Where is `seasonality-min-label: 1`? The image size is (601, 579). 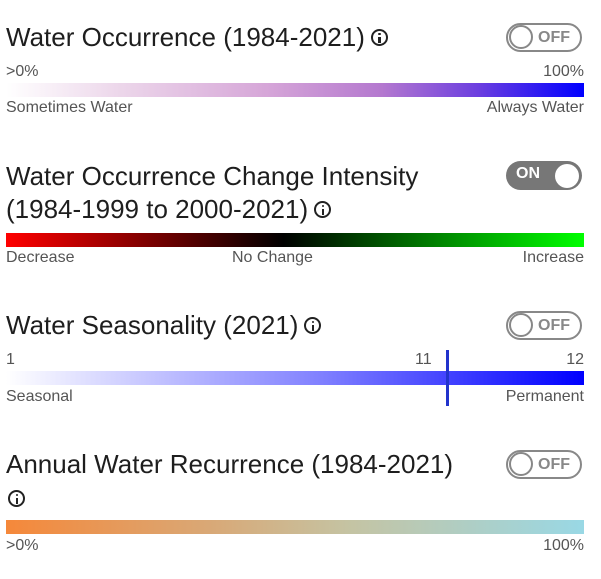 seasonality-min-label: 1 is located at coordinates (10, 359).